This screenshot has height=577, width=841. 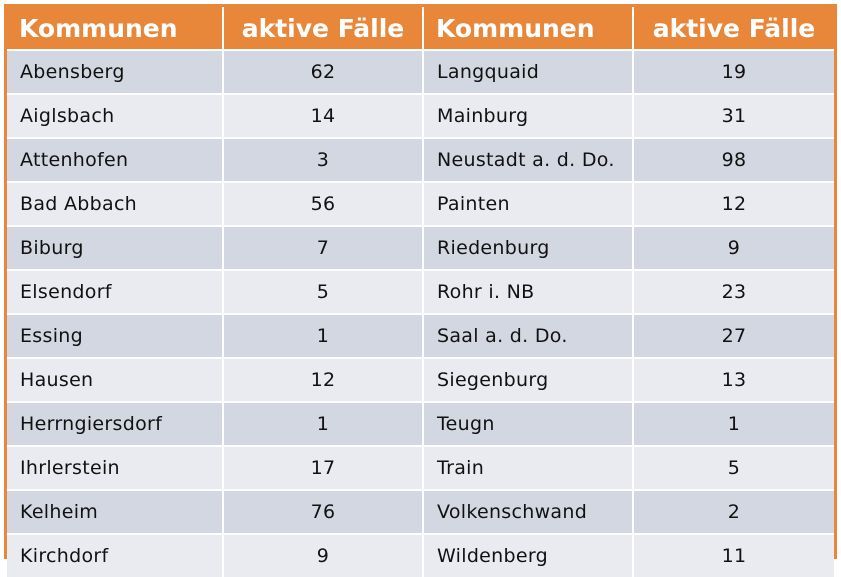 What do you see at coordinates (115, 424) in the screenshot?
I see `kommune-left-cell: Herrngiersdorf` at bounding box center [115, 424].